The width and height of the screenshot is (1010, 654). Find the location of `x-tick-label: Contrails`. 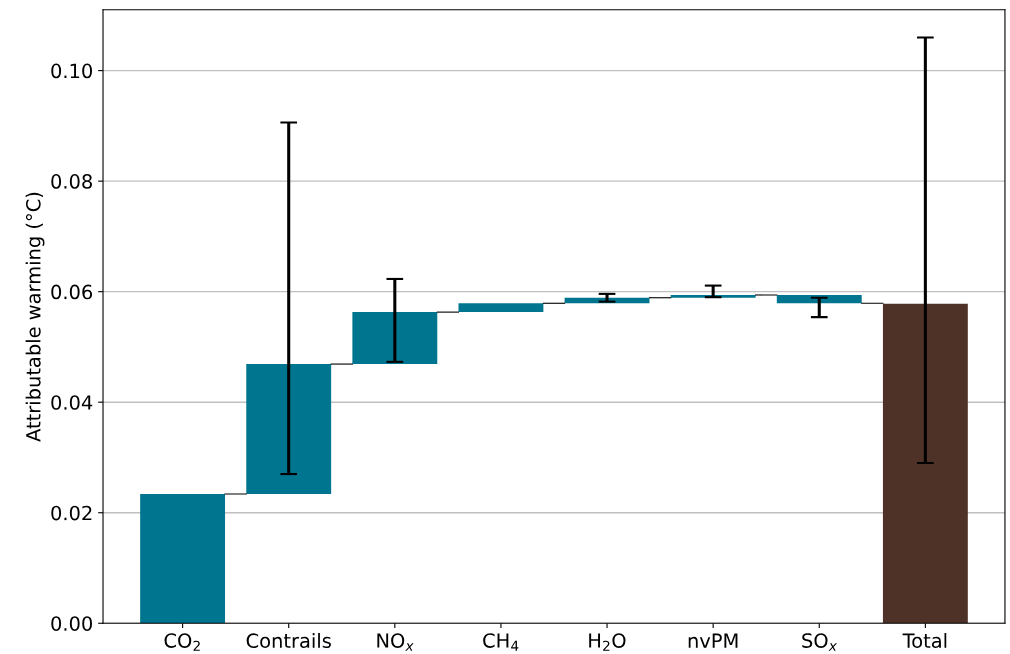

x-tick-label: Contrails is located at coordinates (288, 640).